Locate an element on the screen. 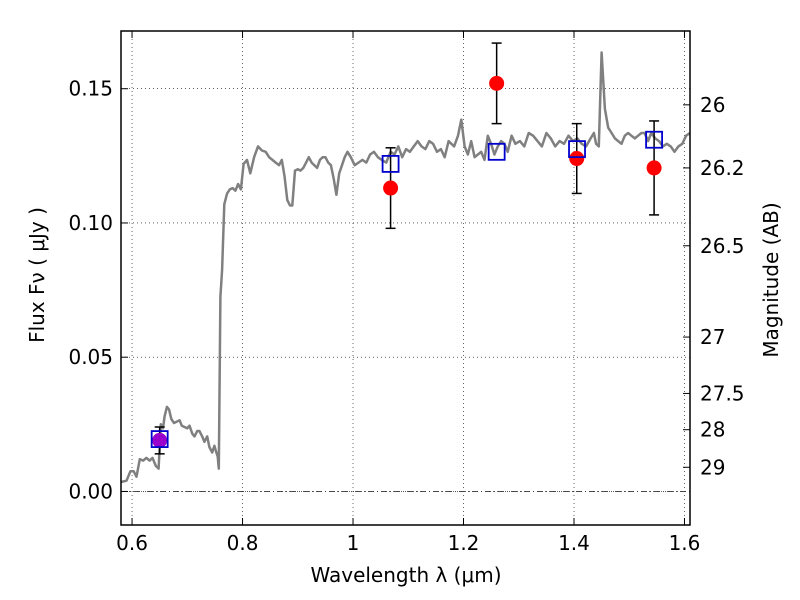 This screenshot has width=800, height=600. y2-tick-label: 28 is located at coordinates (712, 430).